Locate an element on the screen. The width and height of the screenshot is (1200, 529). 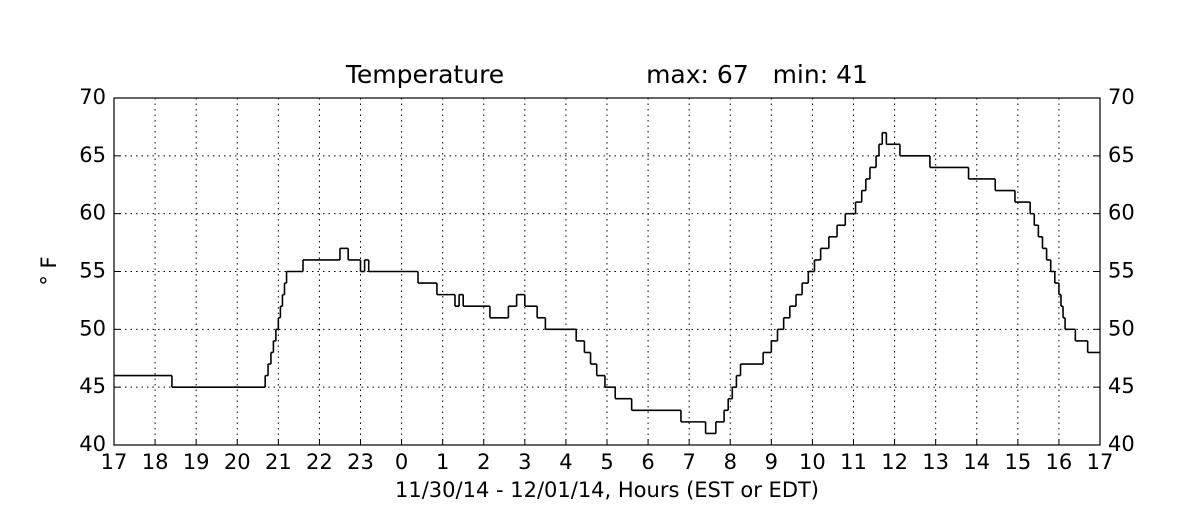
y2-tick-label: 45 is located at coordinates (1121, 386).